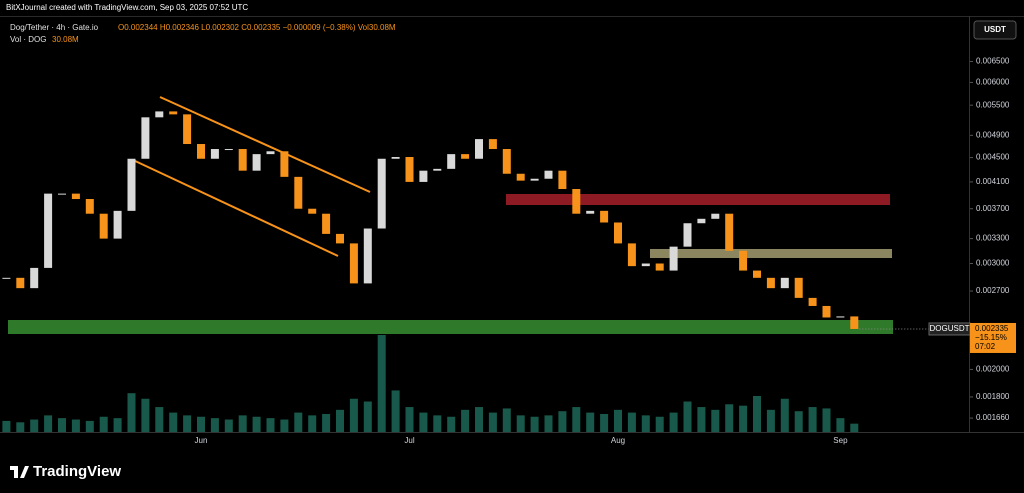 Image resolution: width=1024 pixels, height=493 pixels. What do you see at coordinates (991, 337) in the screenshot?
I see `change-tag: −15.15%` at bounding box center [991, 337].